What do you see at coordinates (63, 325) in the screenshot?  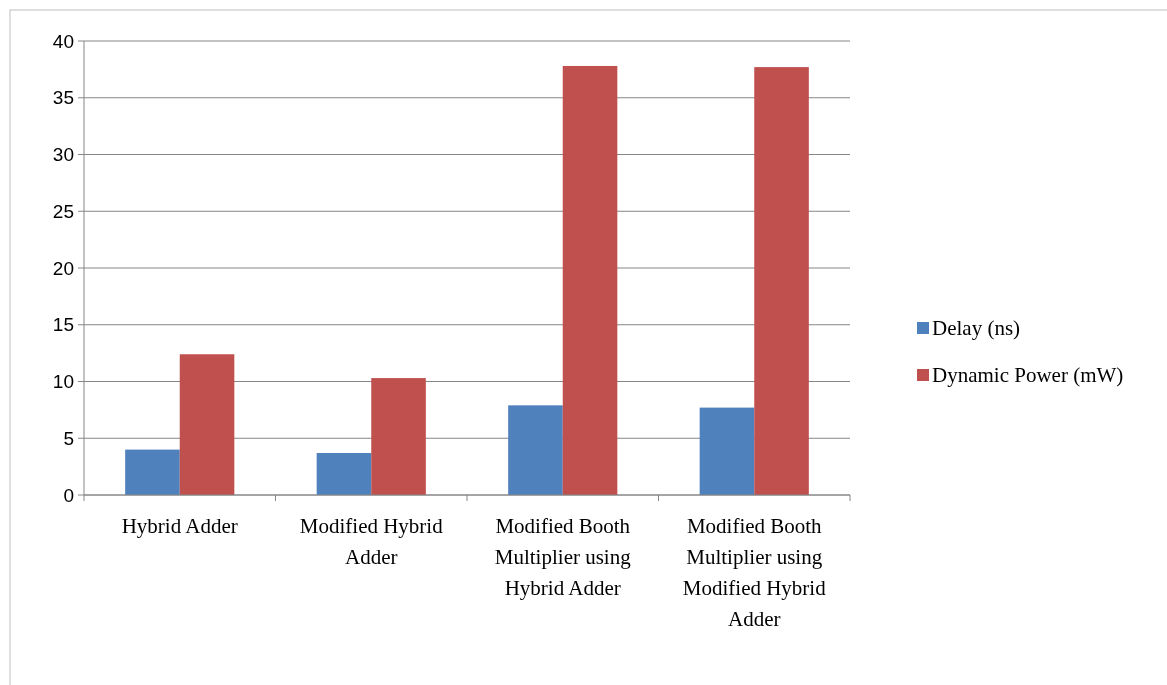 I see `y-tick-label: 15` at bounding box center [63, 325].